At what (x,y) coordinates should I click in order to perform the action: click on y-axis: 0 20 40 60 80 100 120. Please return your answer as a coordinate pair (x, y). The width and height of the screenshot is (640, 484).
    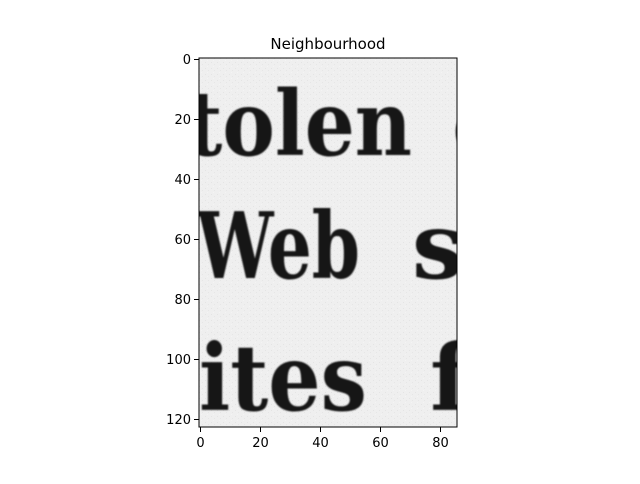
    Looking at the image, I should click on (182, 240).